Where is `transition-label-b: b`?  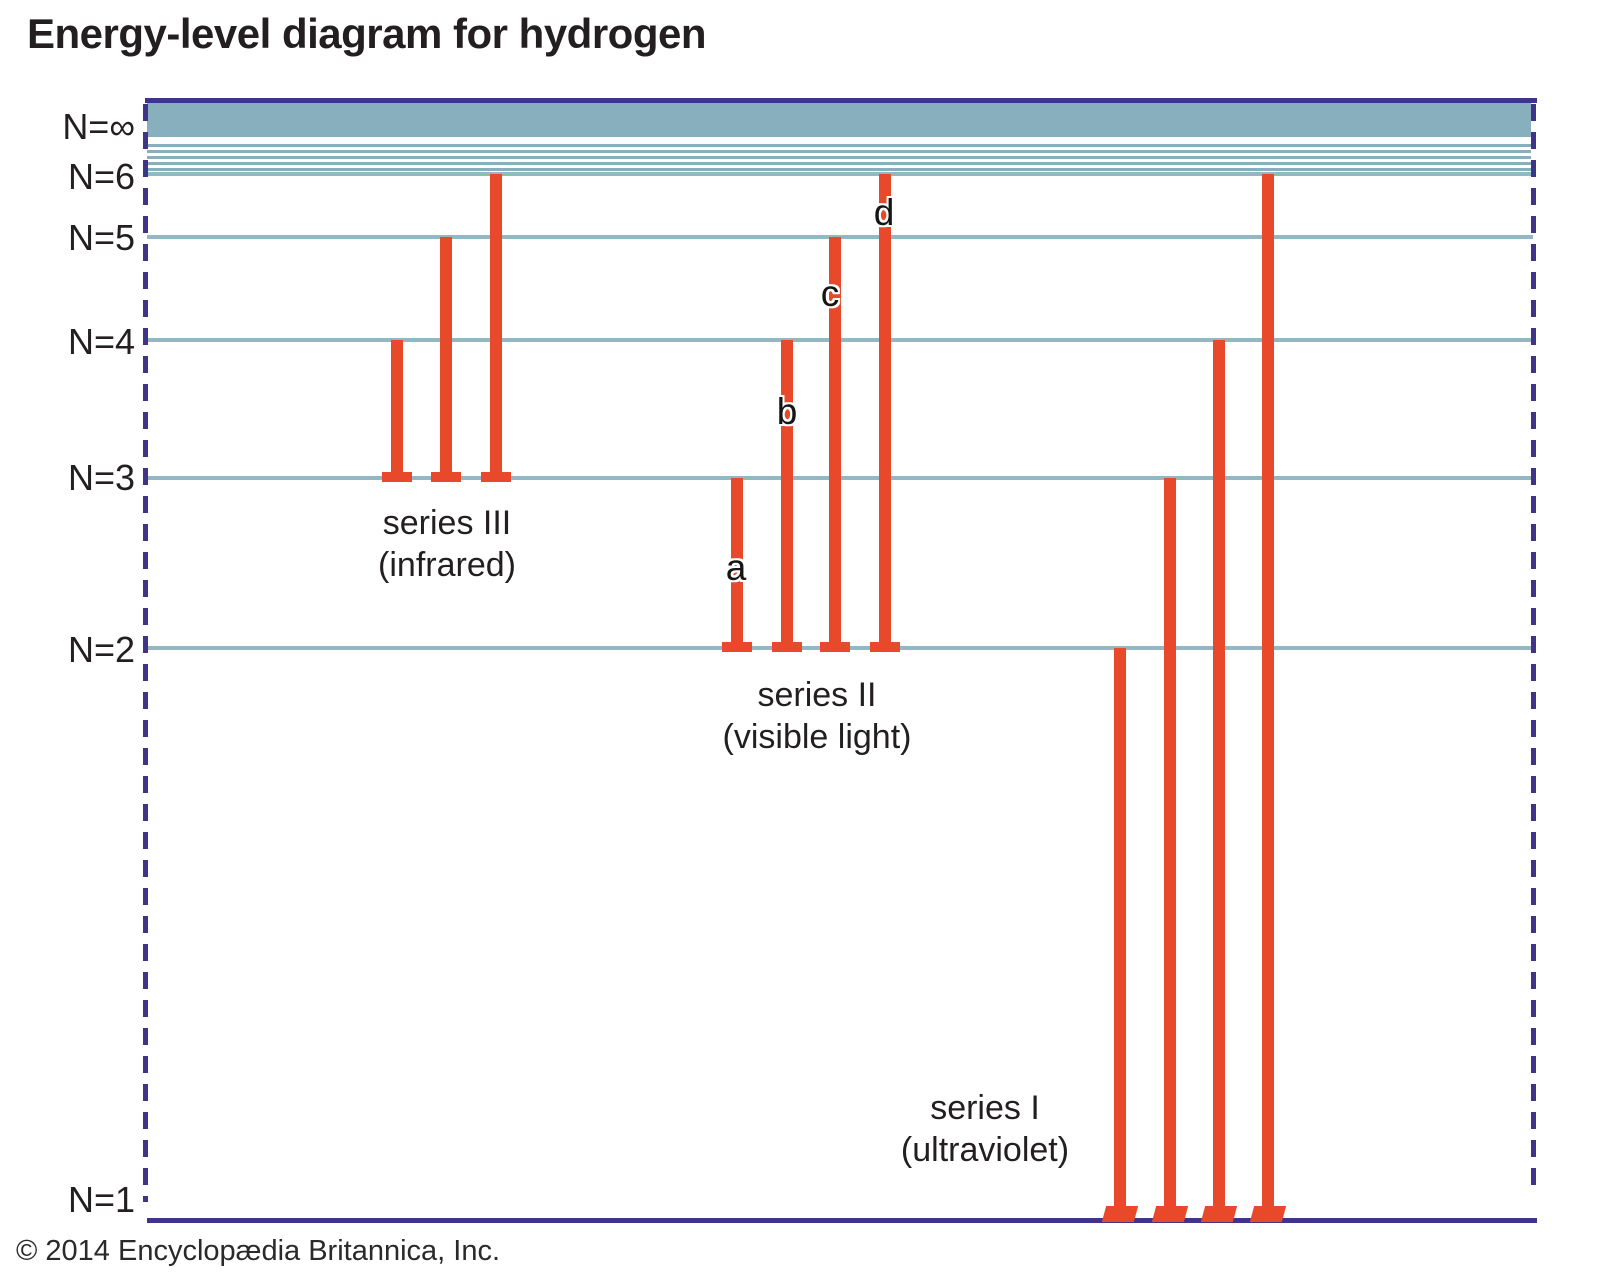
transition-label-b: b is located at coordinates (787, 411).